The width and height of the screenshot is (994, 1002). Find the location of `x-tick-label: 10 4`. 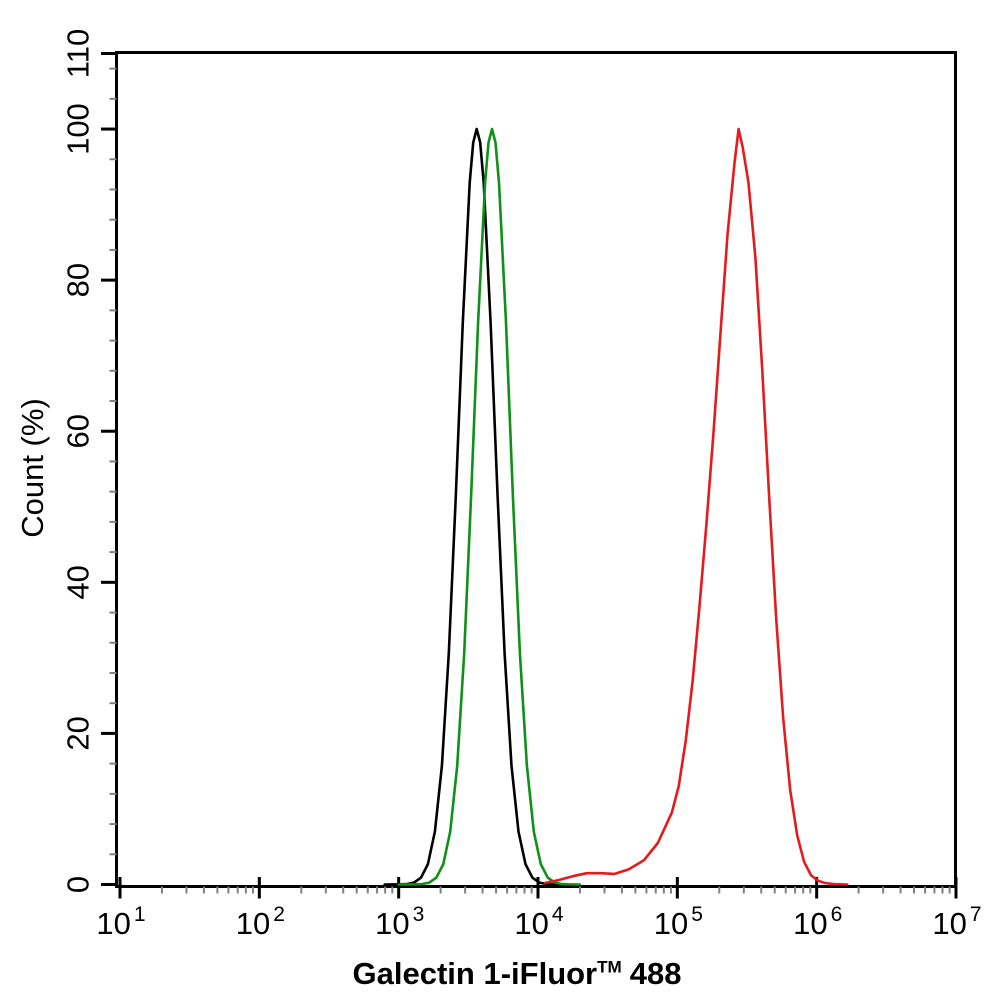

x-tick-label: 10 4 is located at coordinates (538, 922).